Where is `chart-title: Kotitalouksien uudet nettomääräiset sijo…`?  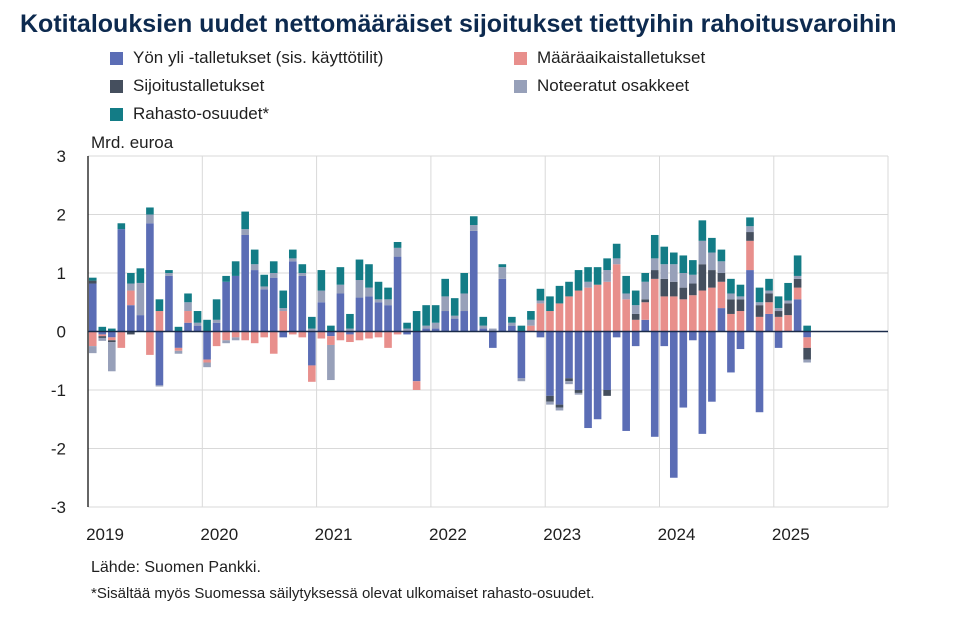 chart-title: Kotitalouksien uudet nettomääräiset sijo… is located at coordinates (458, 24).